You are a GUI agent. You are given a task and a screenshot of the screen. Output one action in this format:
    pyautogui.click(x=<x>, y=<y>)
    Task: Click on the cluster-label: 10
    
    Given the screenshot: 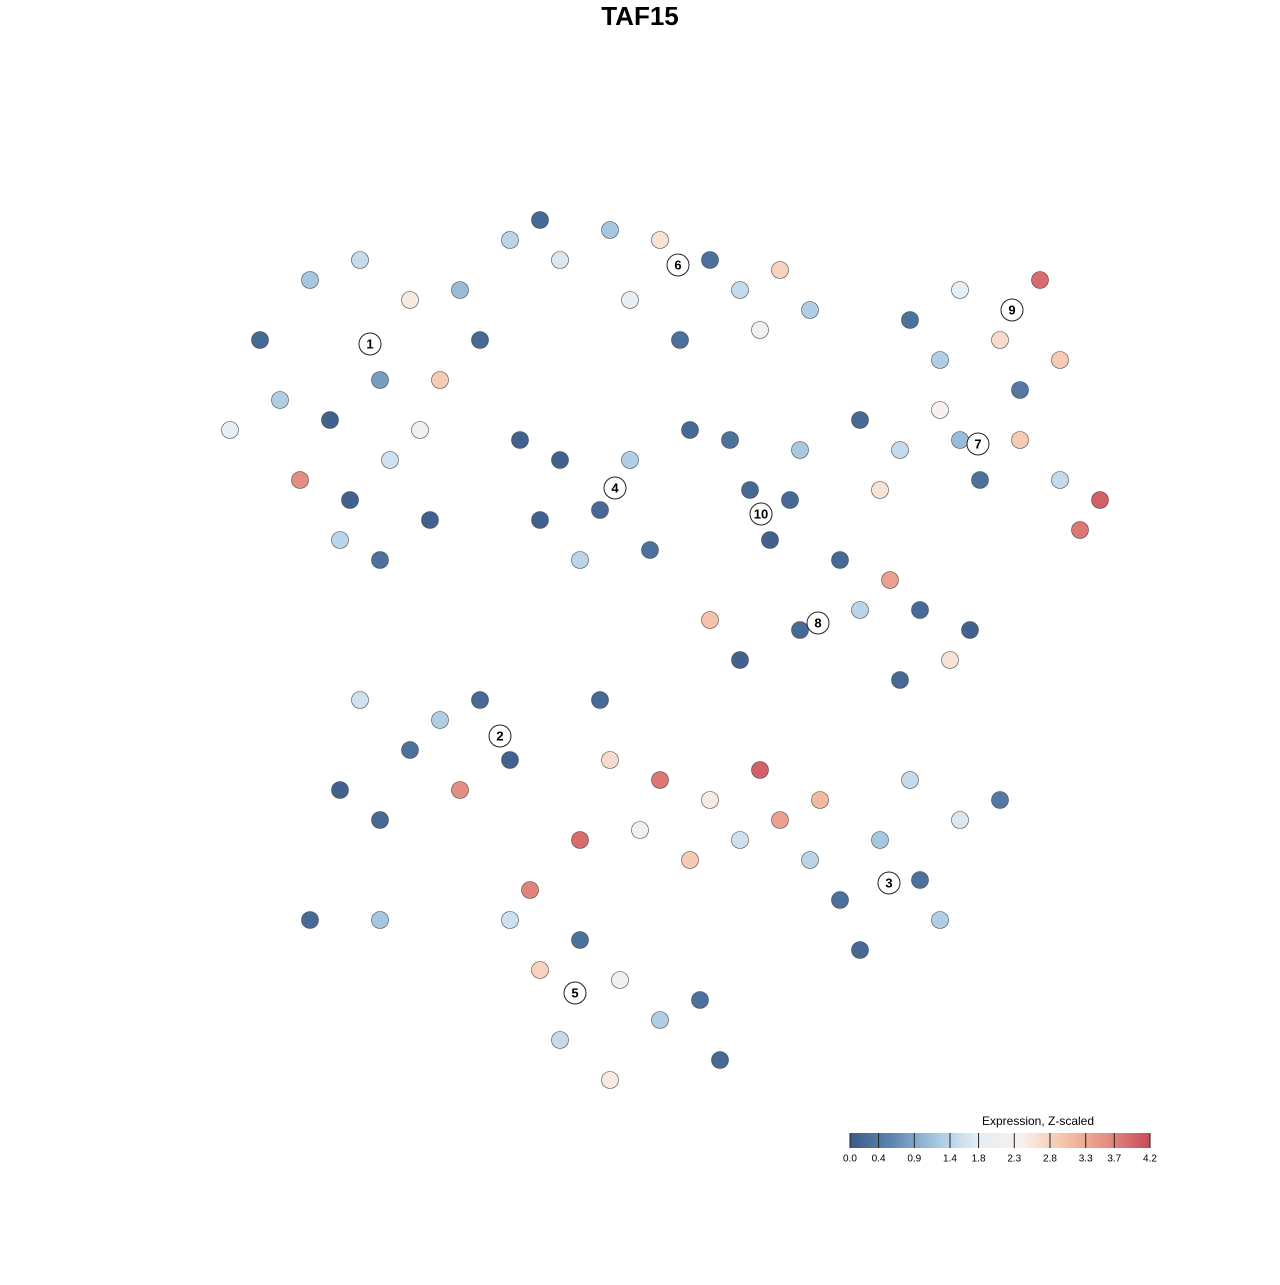 What is the action you would take?
    pyautogui.click(x=761, y=513)
    